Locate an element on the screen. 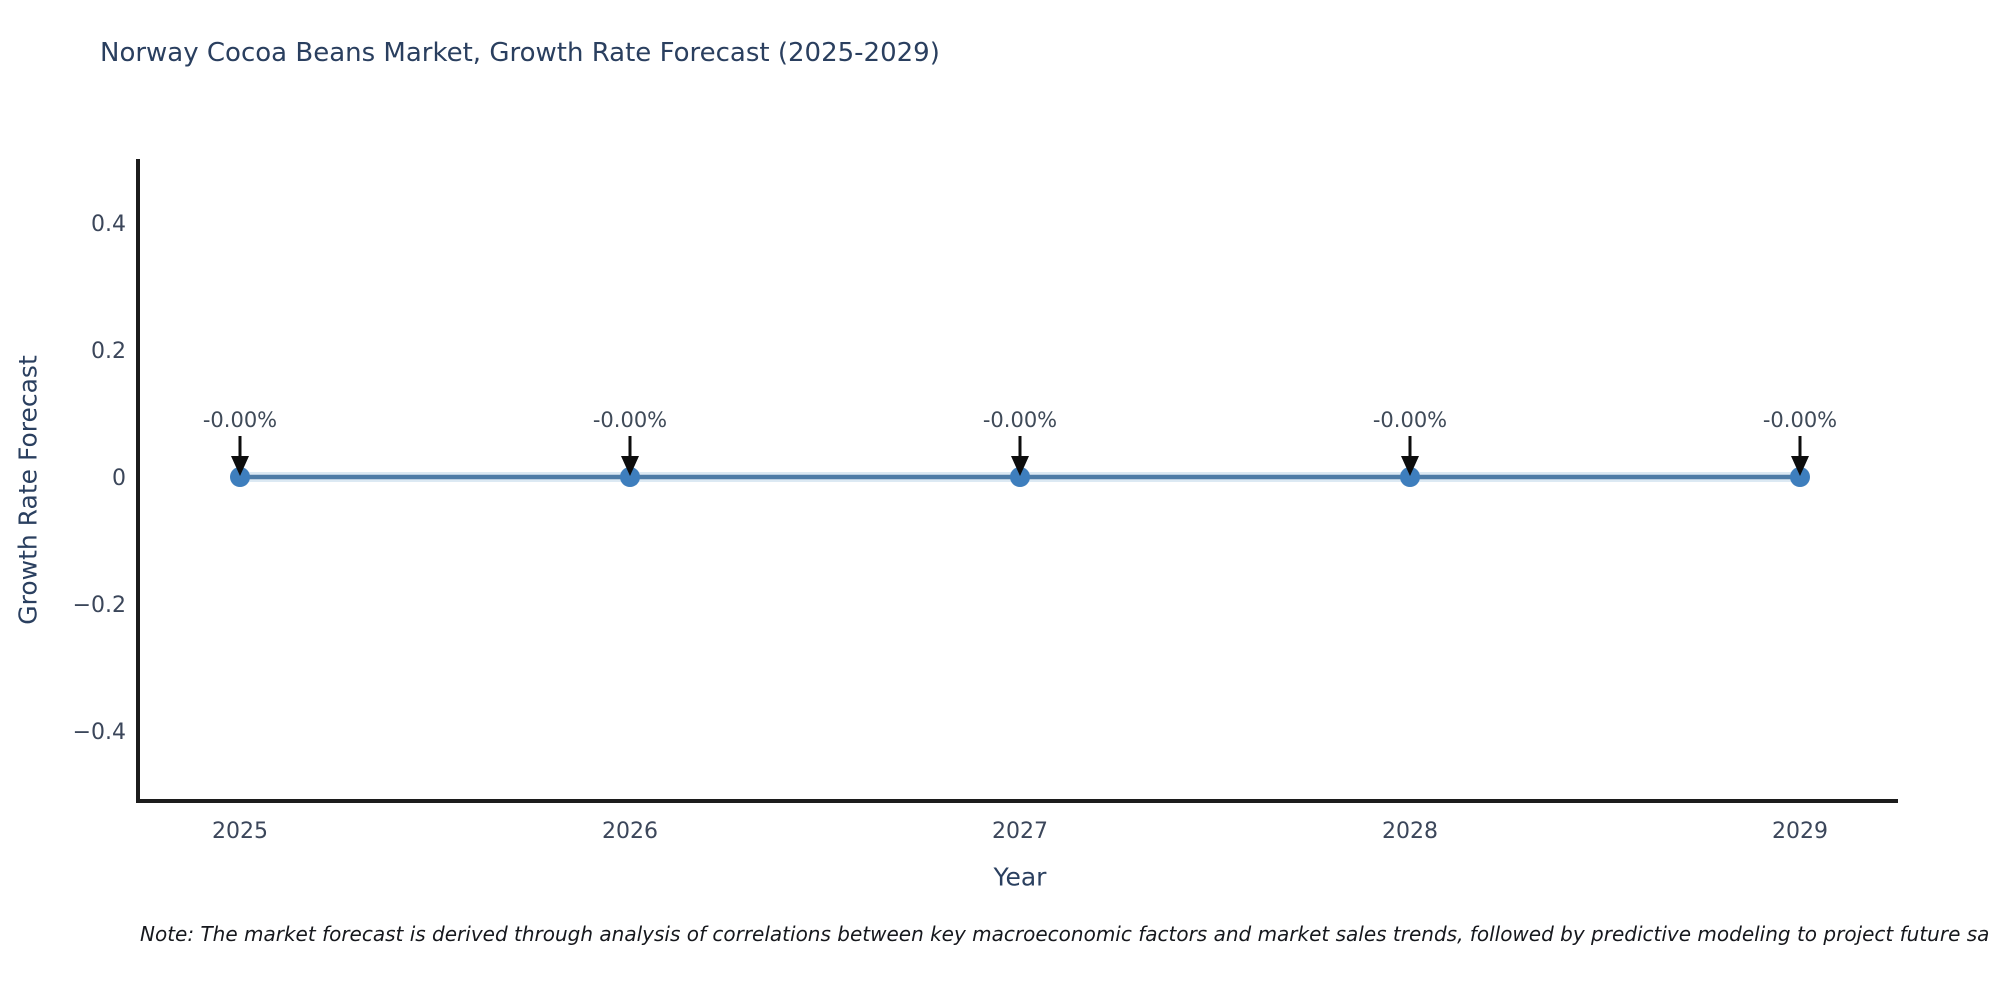  y-tick-label: 0 is located at coordinates (119, 478).